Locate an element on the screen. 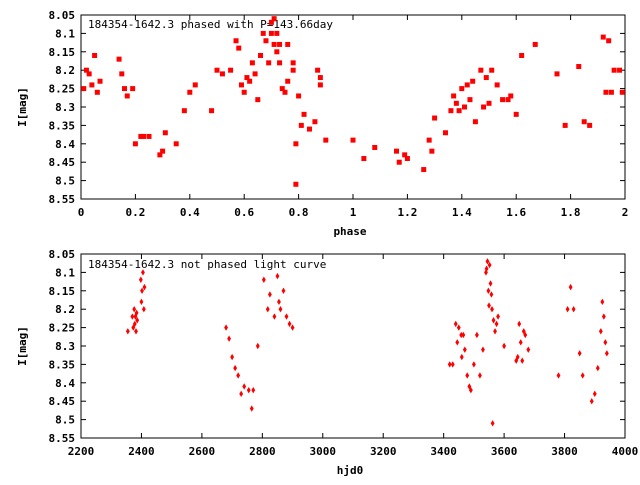 The width and height of the screenshot is (640, 485). y-tick-label: 8.1 is located at coordinates (65, 33).